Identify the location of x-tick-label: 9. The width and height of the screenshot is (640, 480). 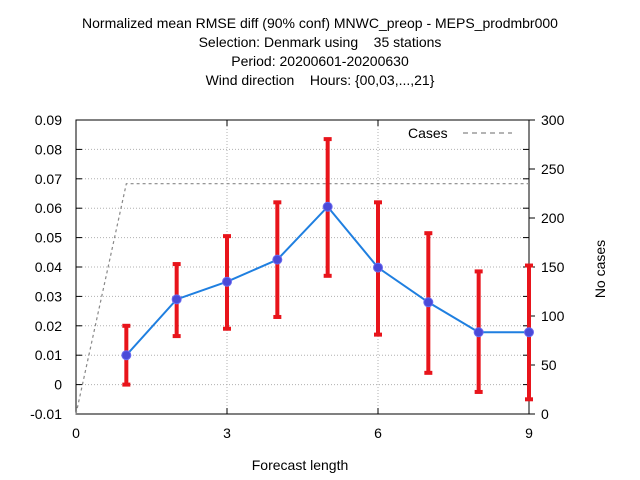
(529, 433).